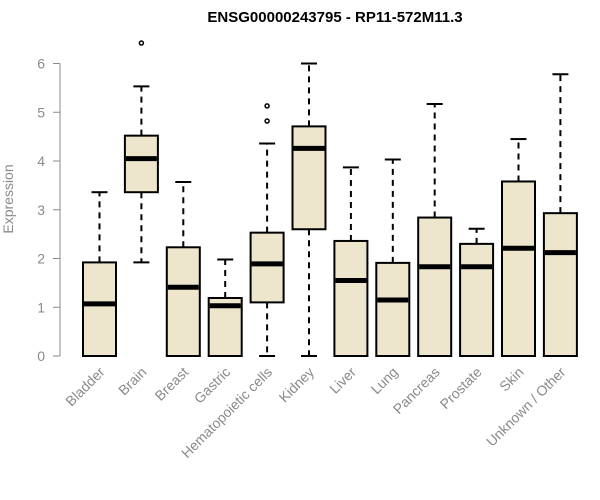  What do you see at coordinates (171, 384) in the screenshot?
I see `x-tick-label: Breast` at bounding box center [171, 384].